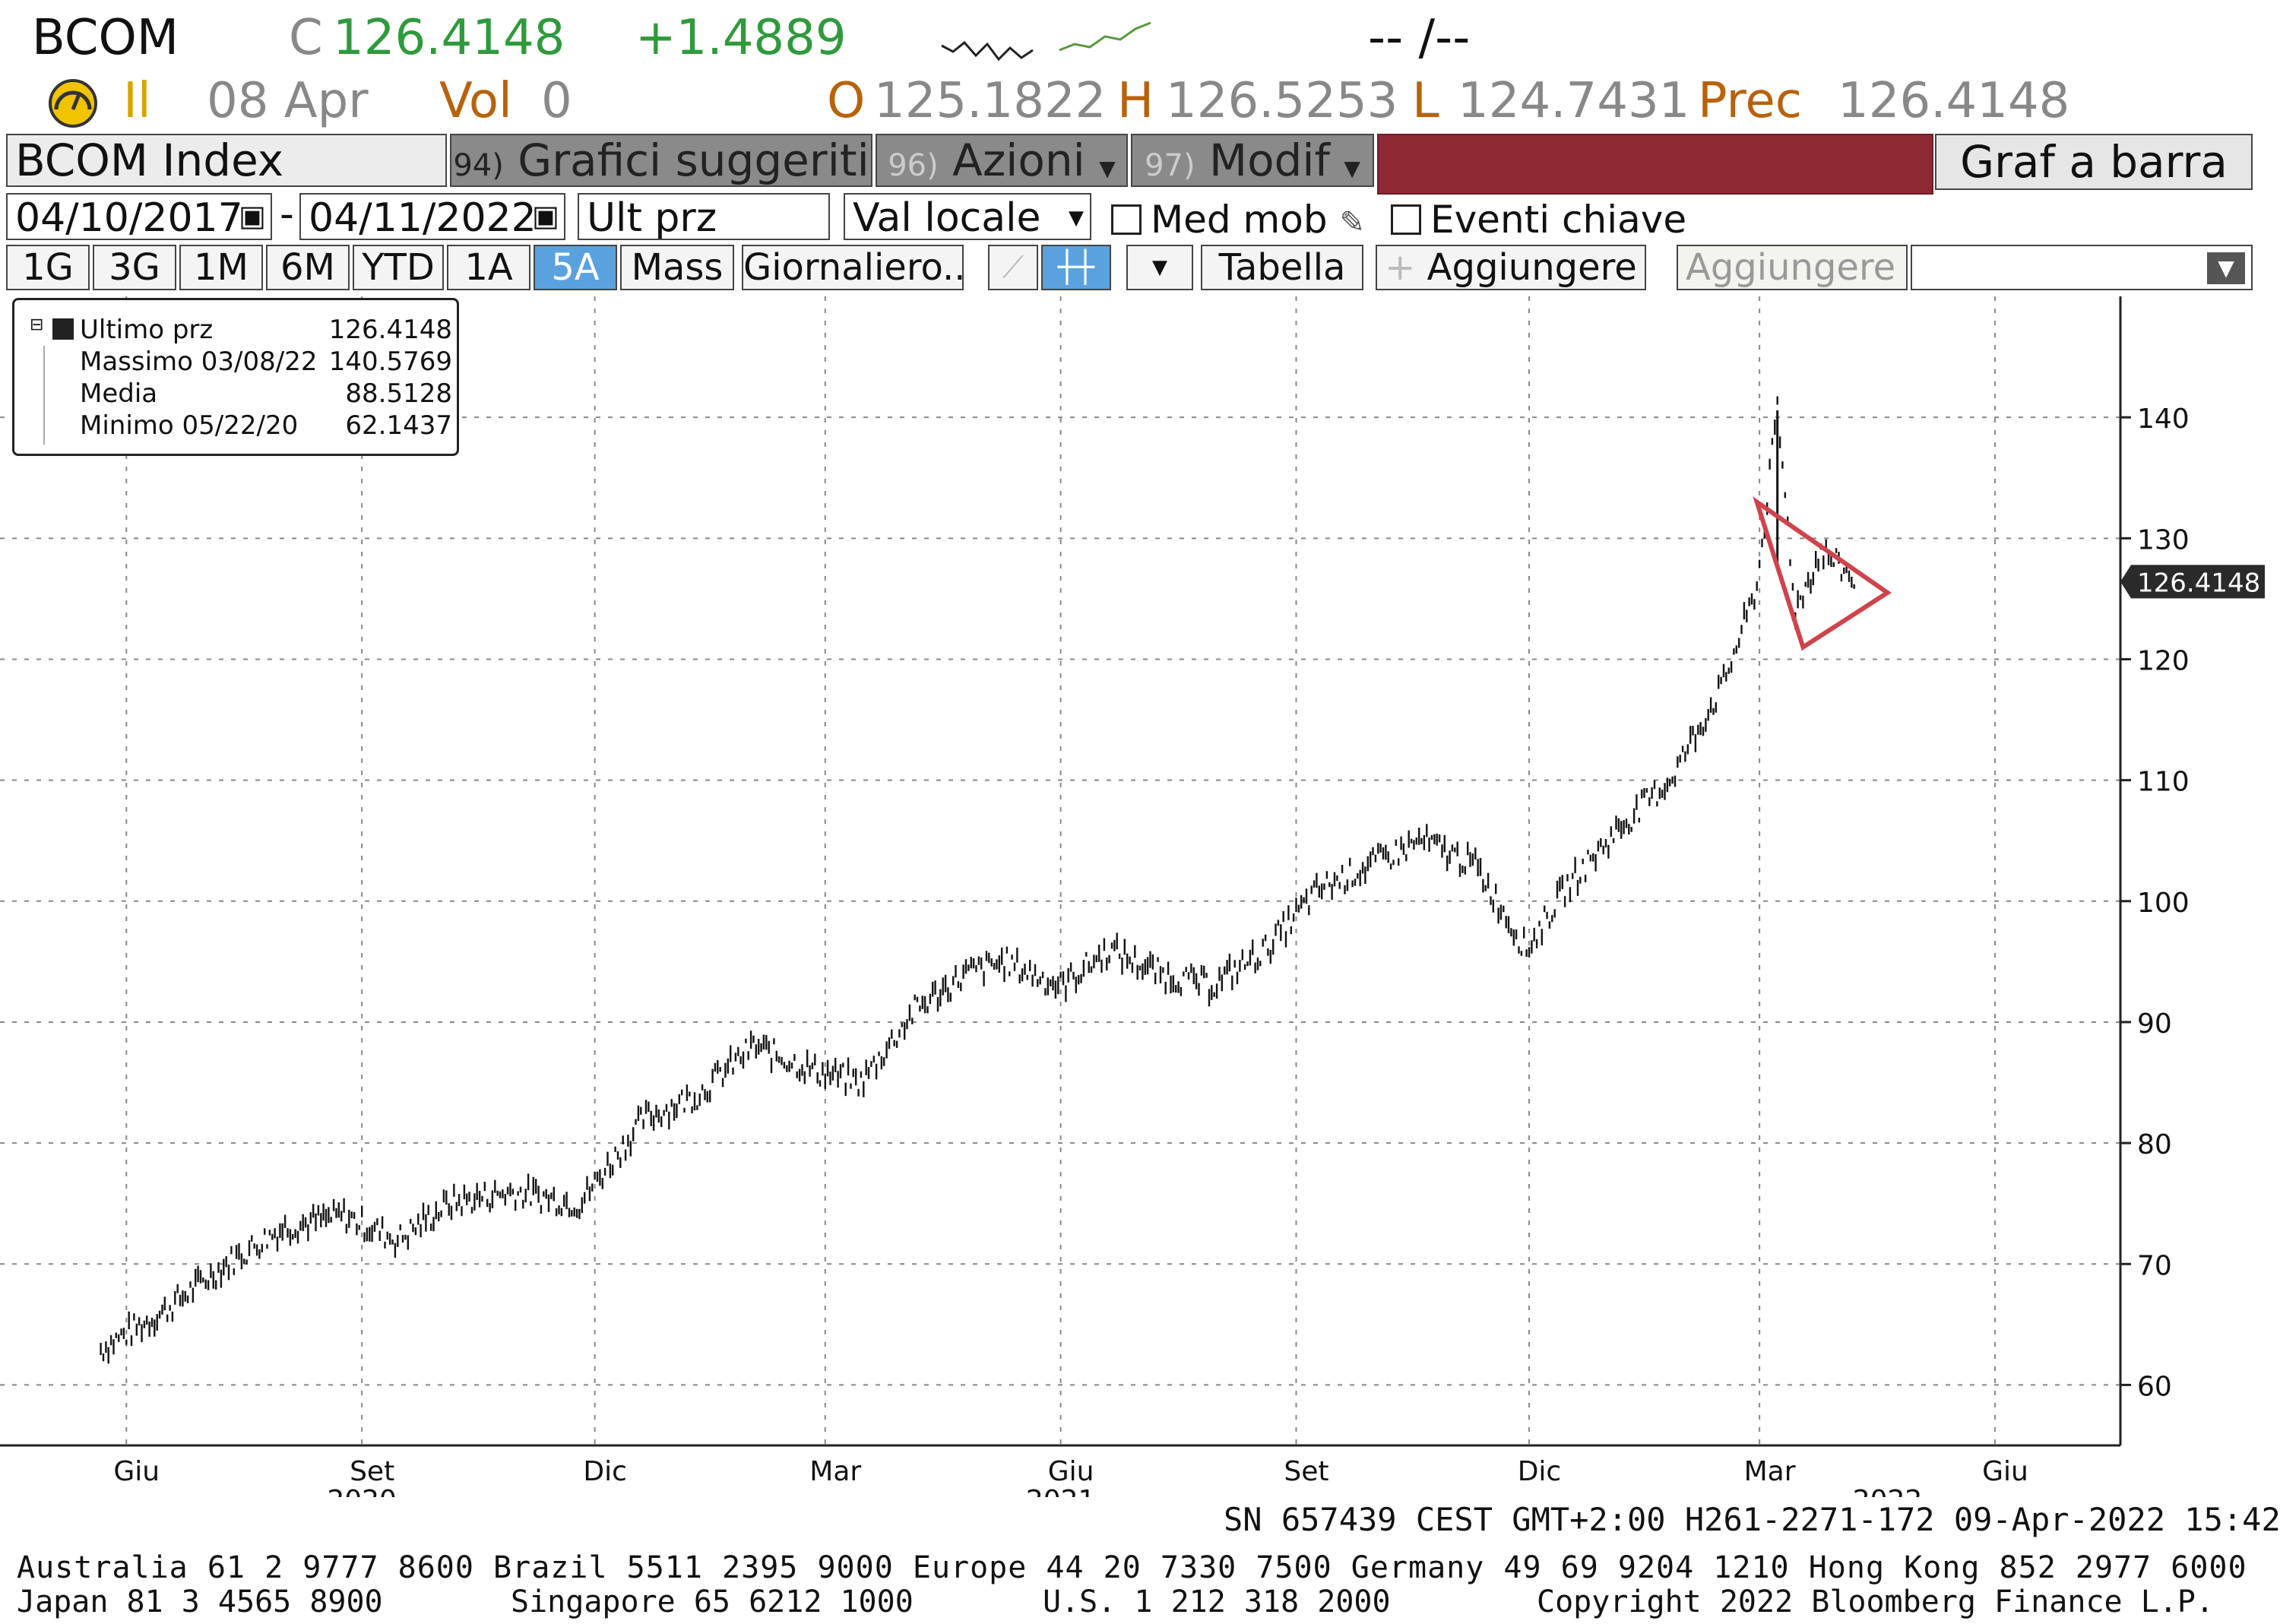 Image resolution: width=2280 pixels, height=1624 pixels. Describe the element at coordinates (1282, 101) in the screenshot. I see `high-value: 126.5253` at that location.